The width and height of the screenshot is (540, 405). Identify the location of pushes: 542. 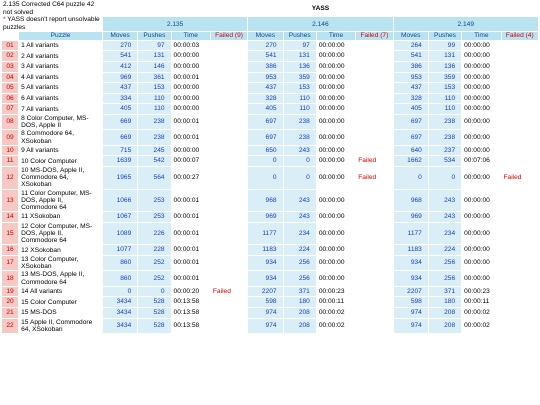
(154, 161).